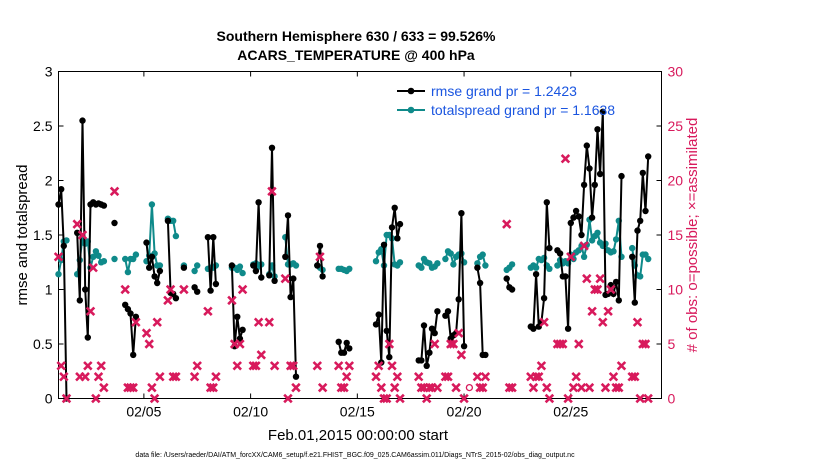  Describe the element at coordinates (250, 412) in the screenshot. I see `x-tick-label: 02/10` at that location.